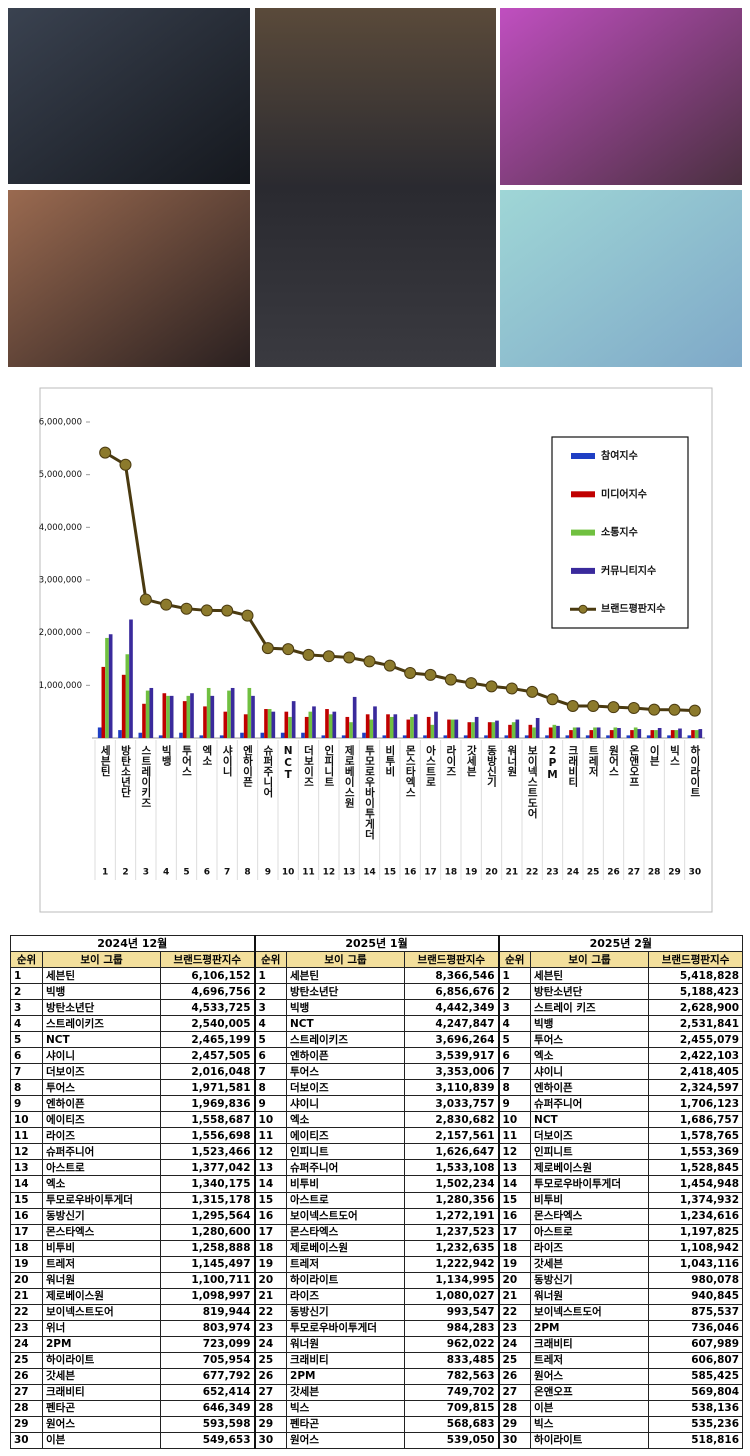 The height and width of the screenshot is (1456, 750). Describe the element at coordinates (514, 1120) in the screenshot. I see `rank-cell: 10` at that location.